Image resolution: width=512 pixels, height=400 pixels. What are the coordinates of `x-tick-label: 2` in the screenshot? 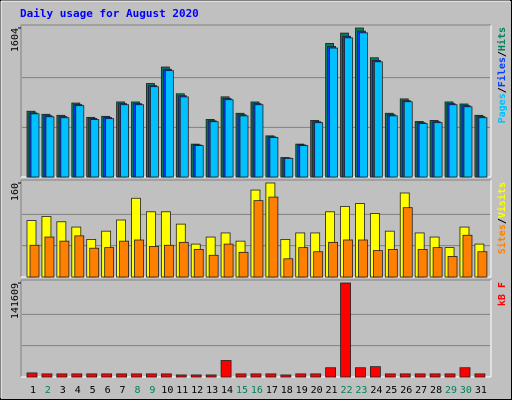 It's located at (48, 390).